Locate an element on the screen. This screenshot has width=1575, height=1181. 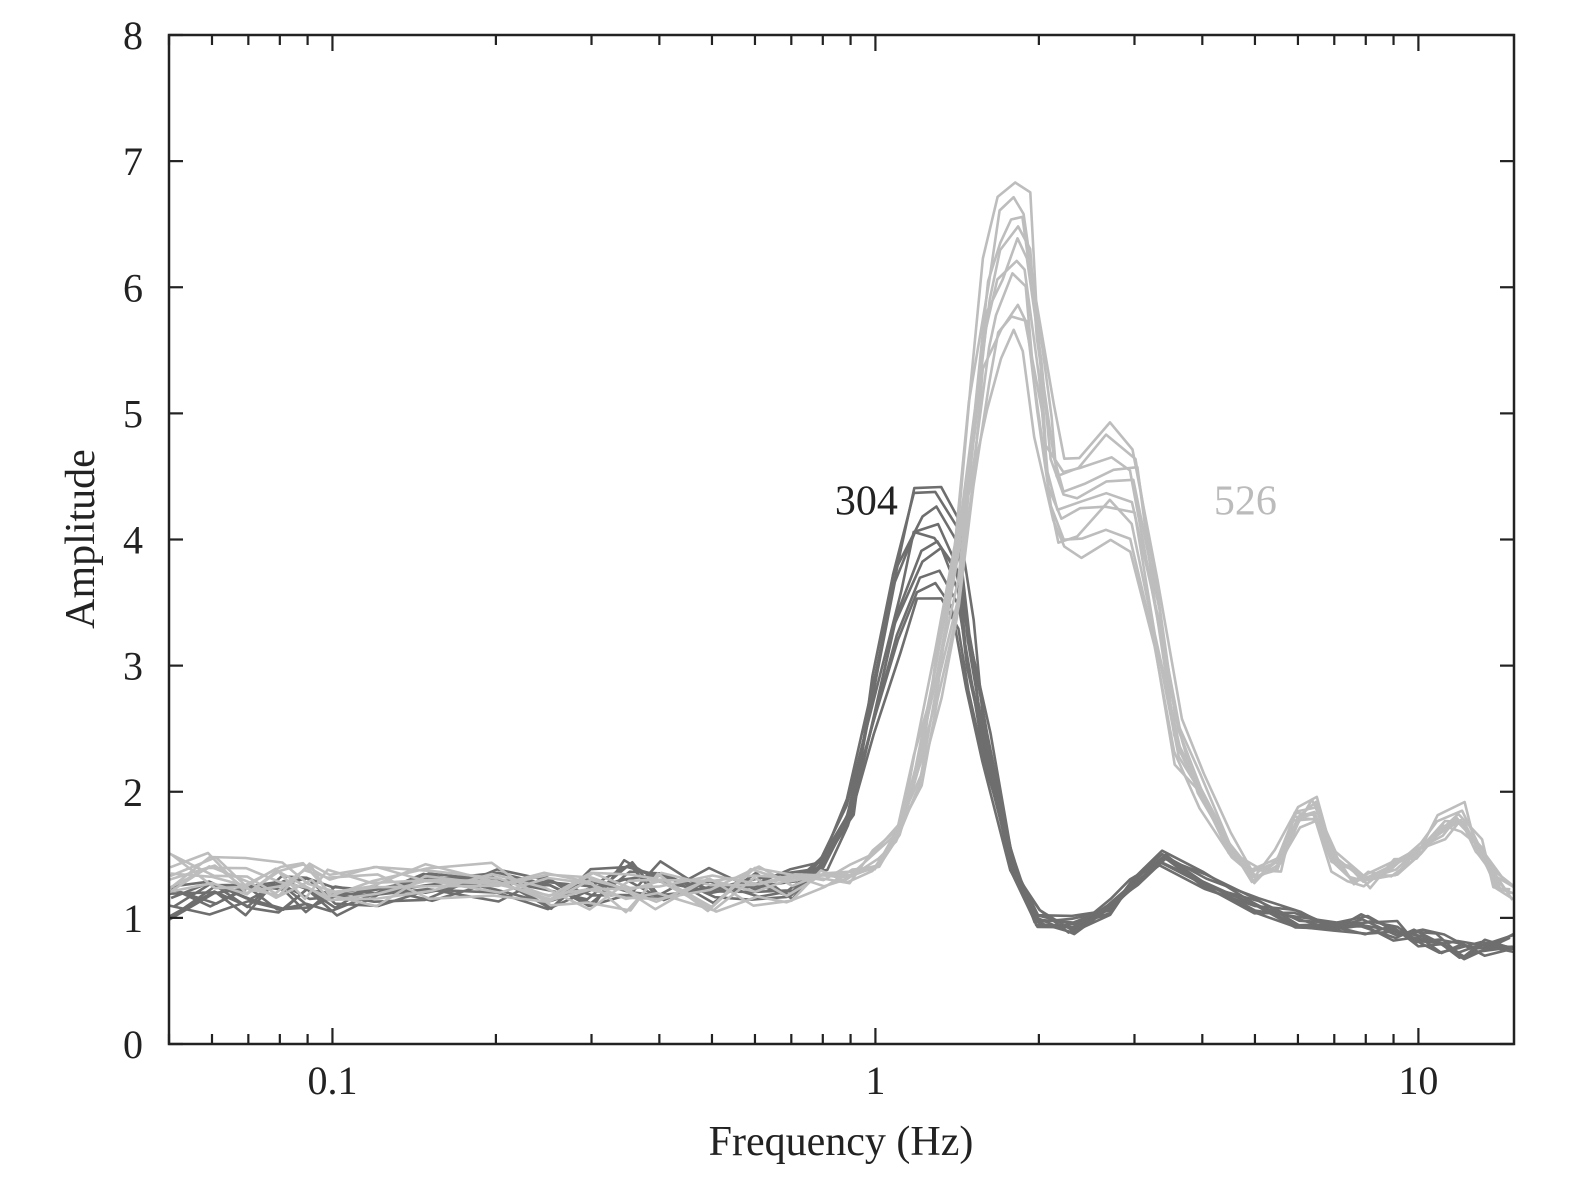
y-tick-label: 2 is located at coordinates (133, 792).